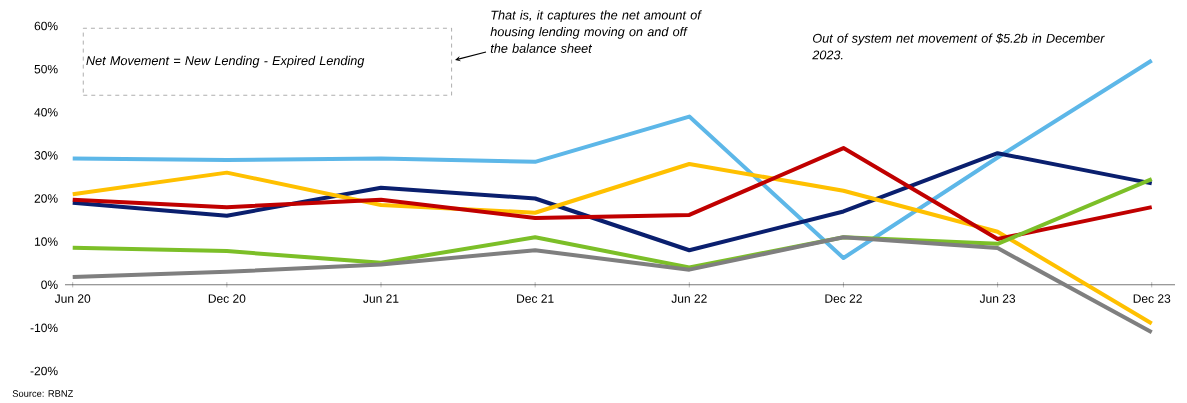  I want to click on y-tick-label: 60%, so click(46, 26).